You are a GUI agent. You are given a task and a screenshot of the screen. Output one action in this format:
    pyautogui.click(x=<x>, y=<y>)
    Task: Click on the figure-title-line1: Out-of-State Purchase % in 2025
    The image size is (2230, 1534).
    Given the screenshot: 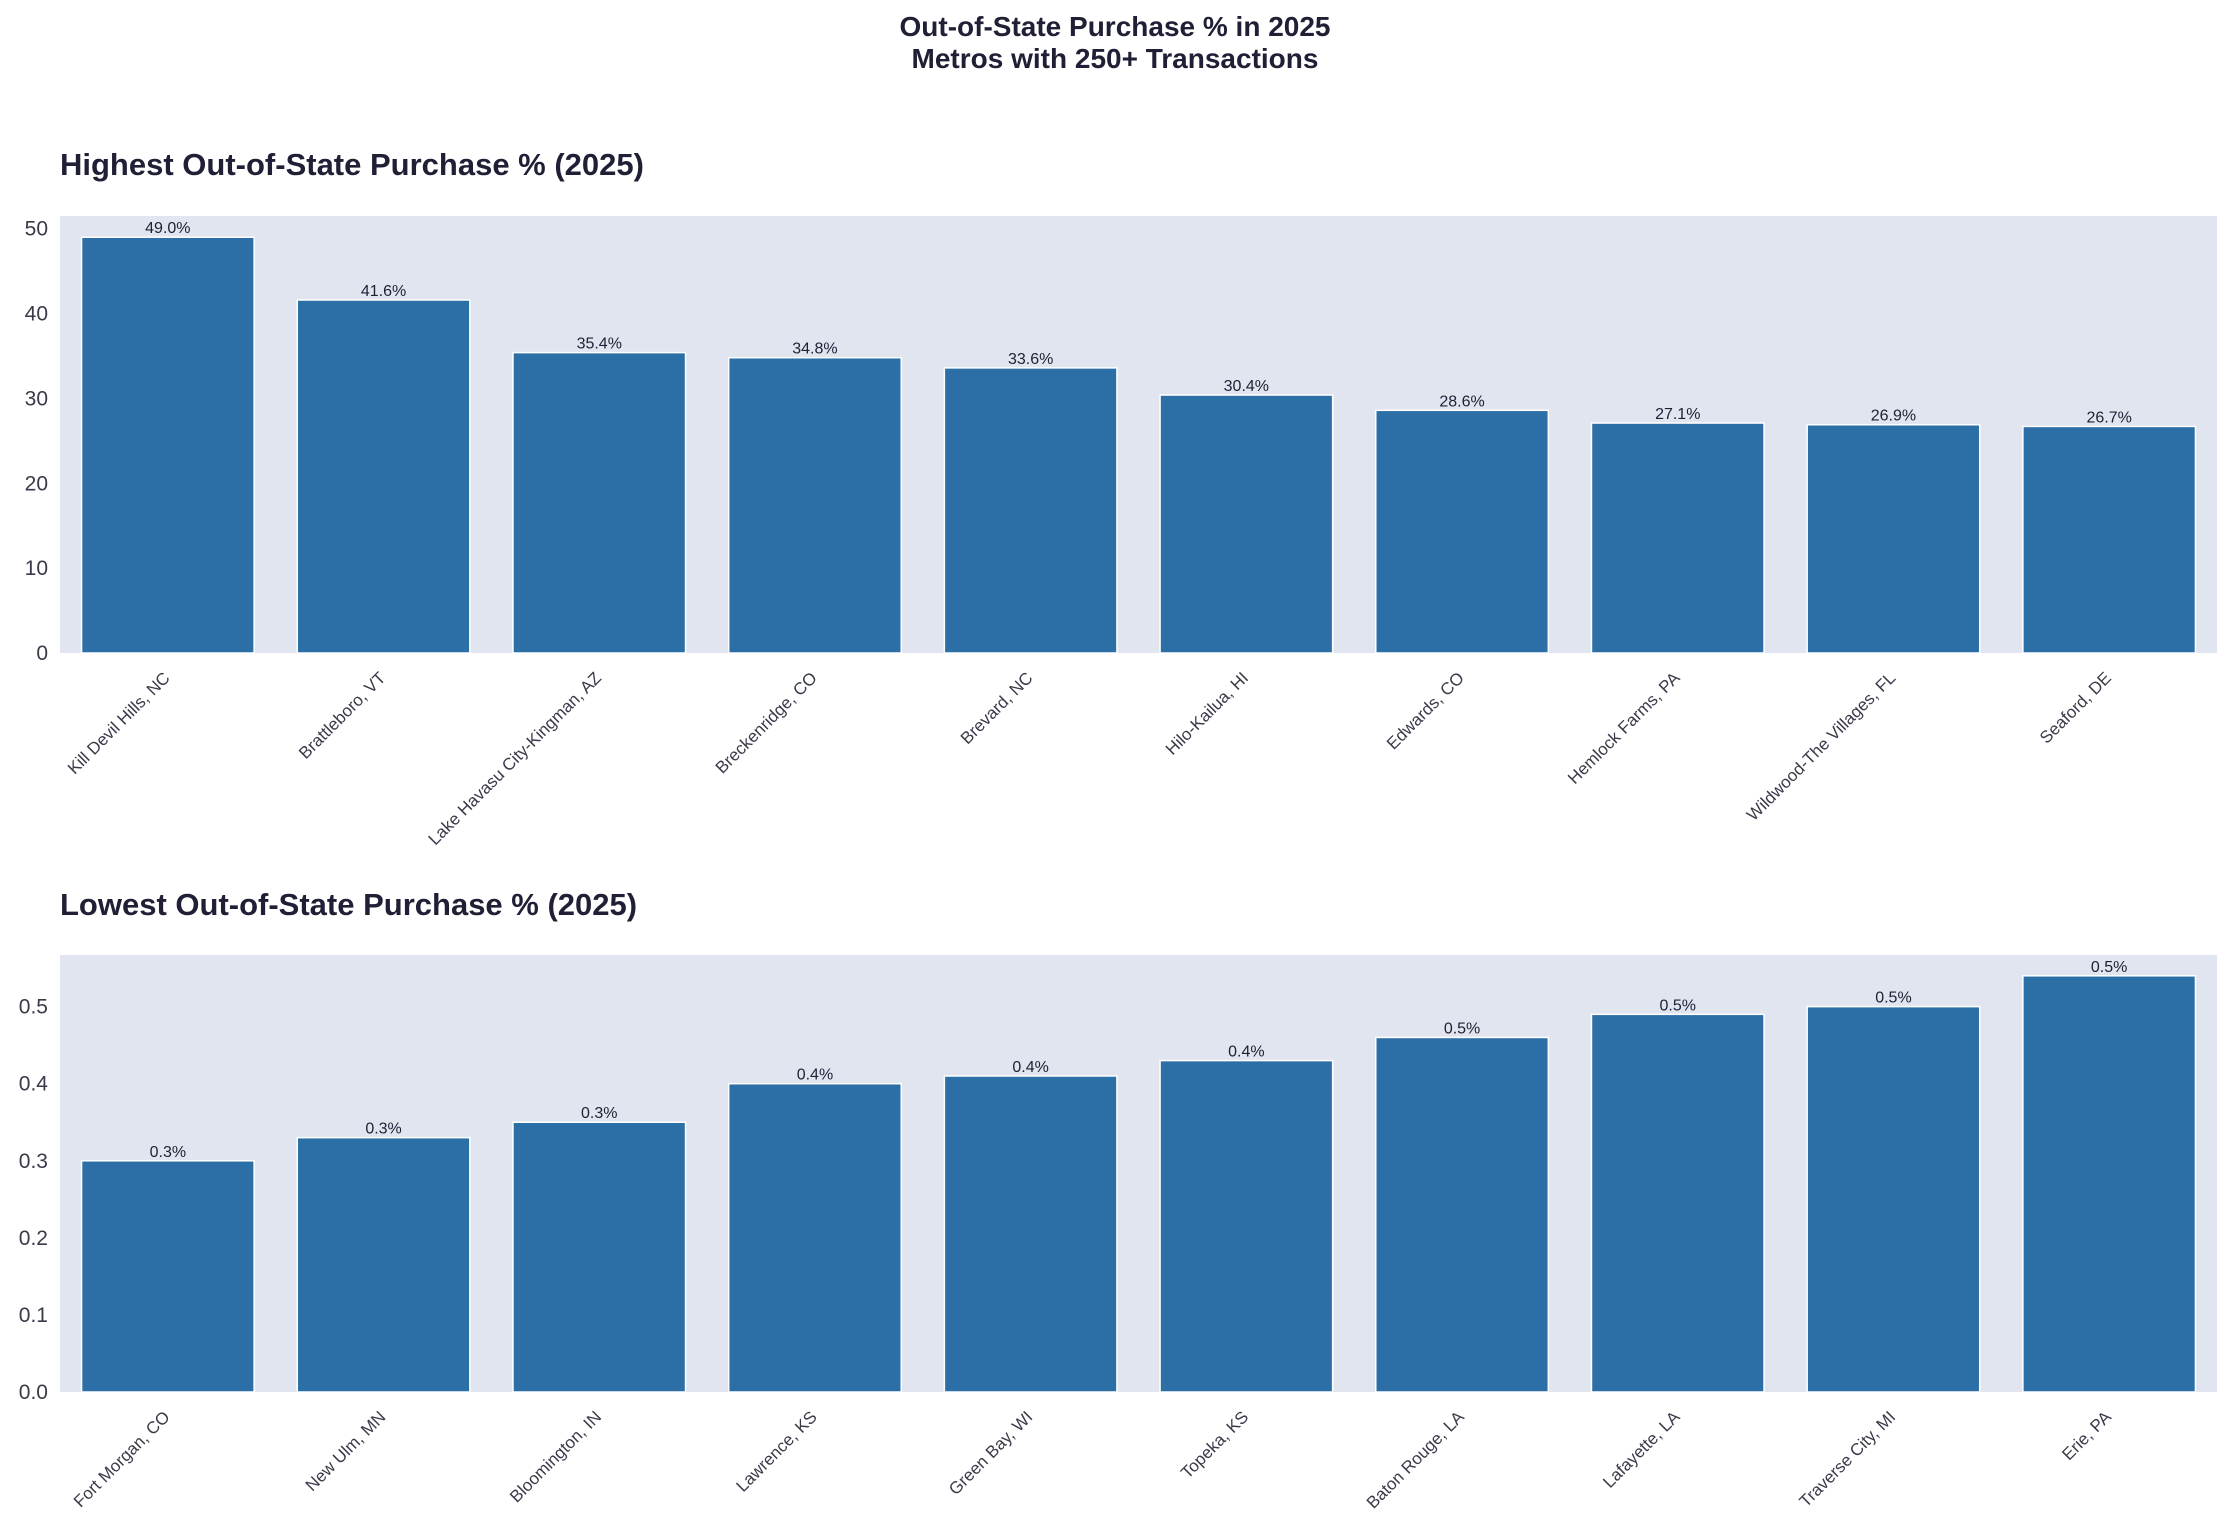 What is the action you would take?
    pyautogui.click(x=1114, y=26)
    